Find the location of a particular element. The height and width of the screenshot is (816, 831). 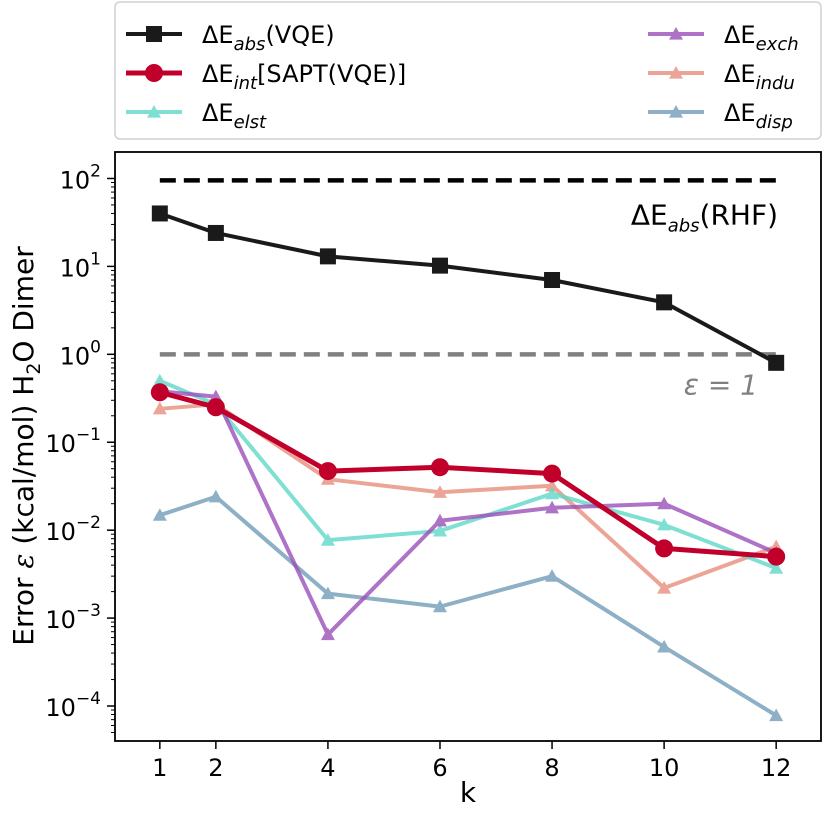

legend-marker-elst is located at coordinates (154, 111).